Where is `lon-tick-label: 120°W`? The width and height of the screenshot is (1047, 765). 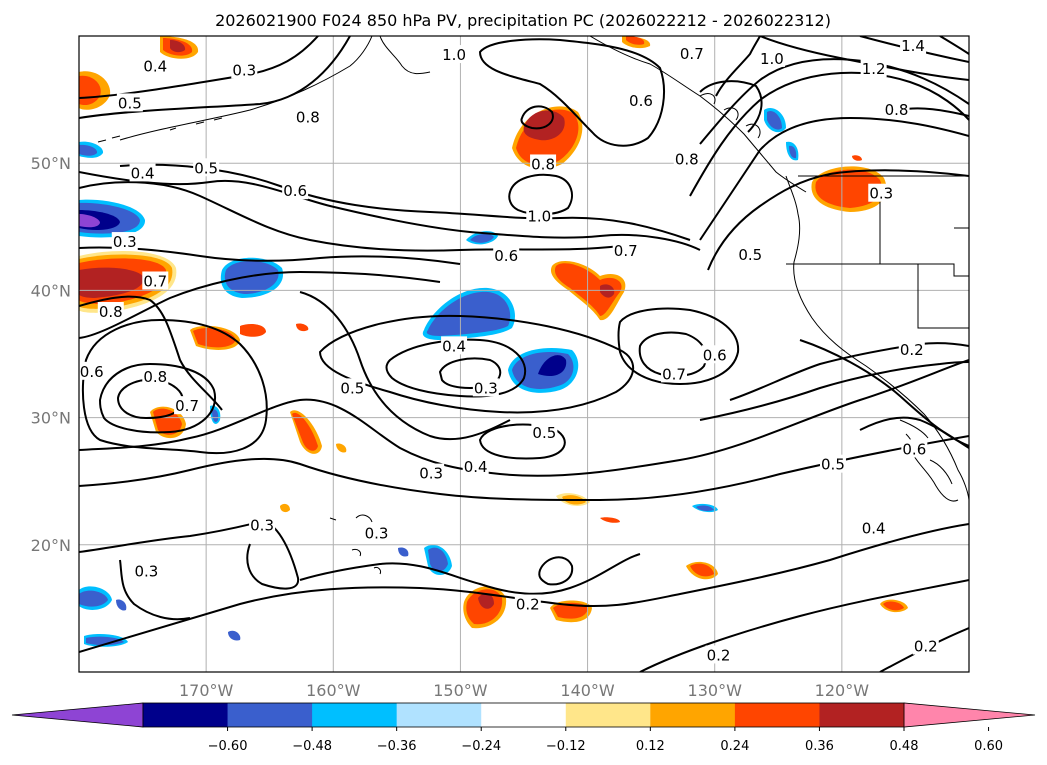
lon-tick-label: 120°W is located at coordinates (842, 690).